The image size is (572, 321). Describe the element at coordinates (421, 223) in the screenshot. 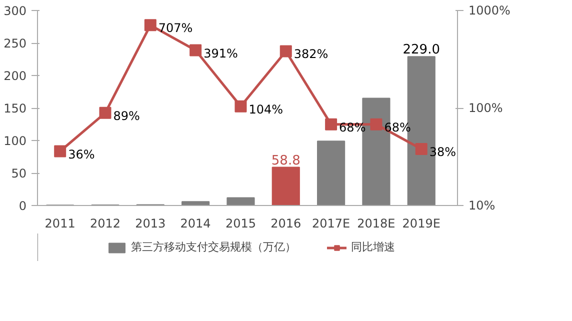

I see `x-tick-label: 2019E` at that location.